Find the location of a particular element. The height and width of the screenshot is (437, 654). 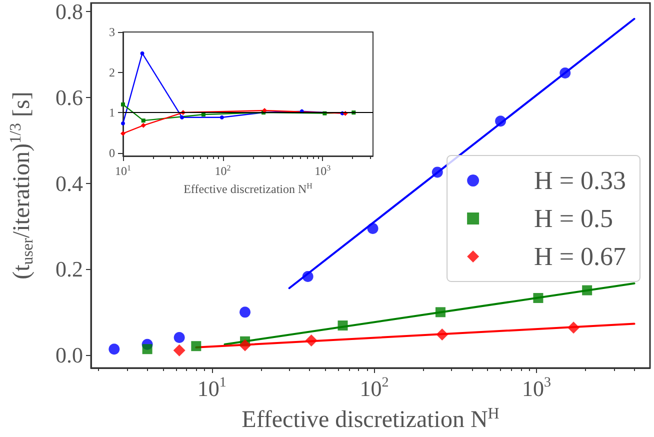

y-tick-label: 0.4 is located at coordinates (69, 183).